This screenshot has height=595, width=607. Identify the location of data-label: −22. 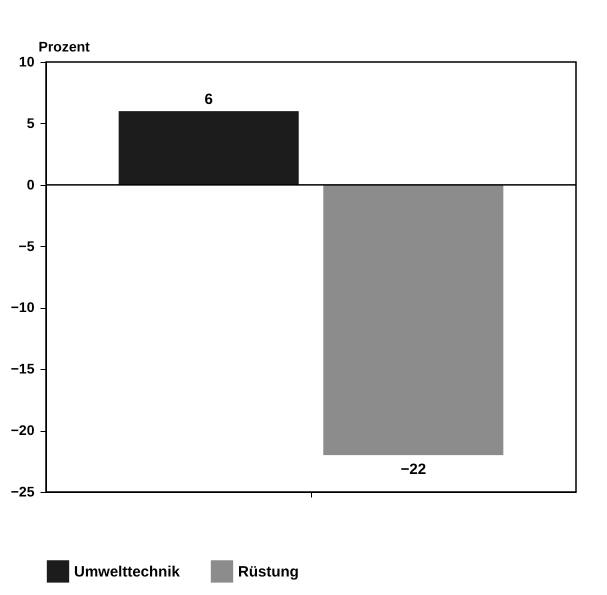
(413, 469).